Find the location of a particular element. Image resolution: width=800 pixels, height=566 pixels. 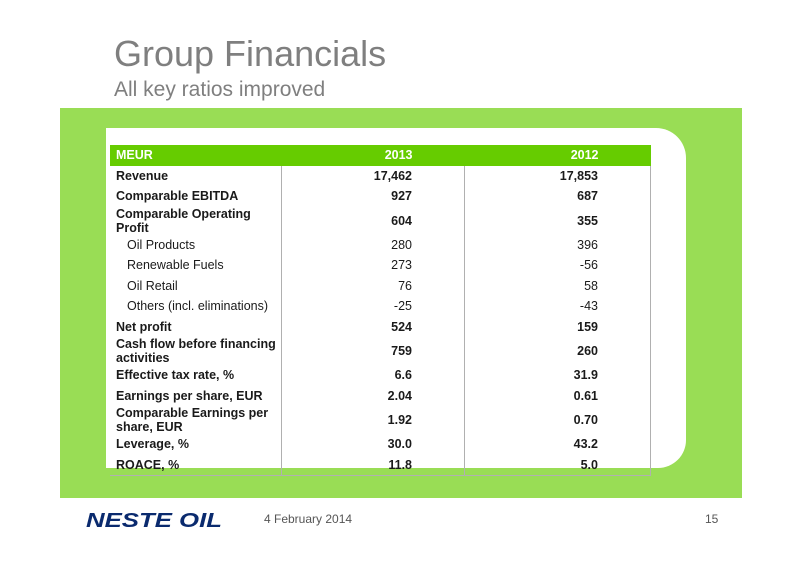

table-header-row: MEUR 2013 2012 is located at coordinates (380, 155).